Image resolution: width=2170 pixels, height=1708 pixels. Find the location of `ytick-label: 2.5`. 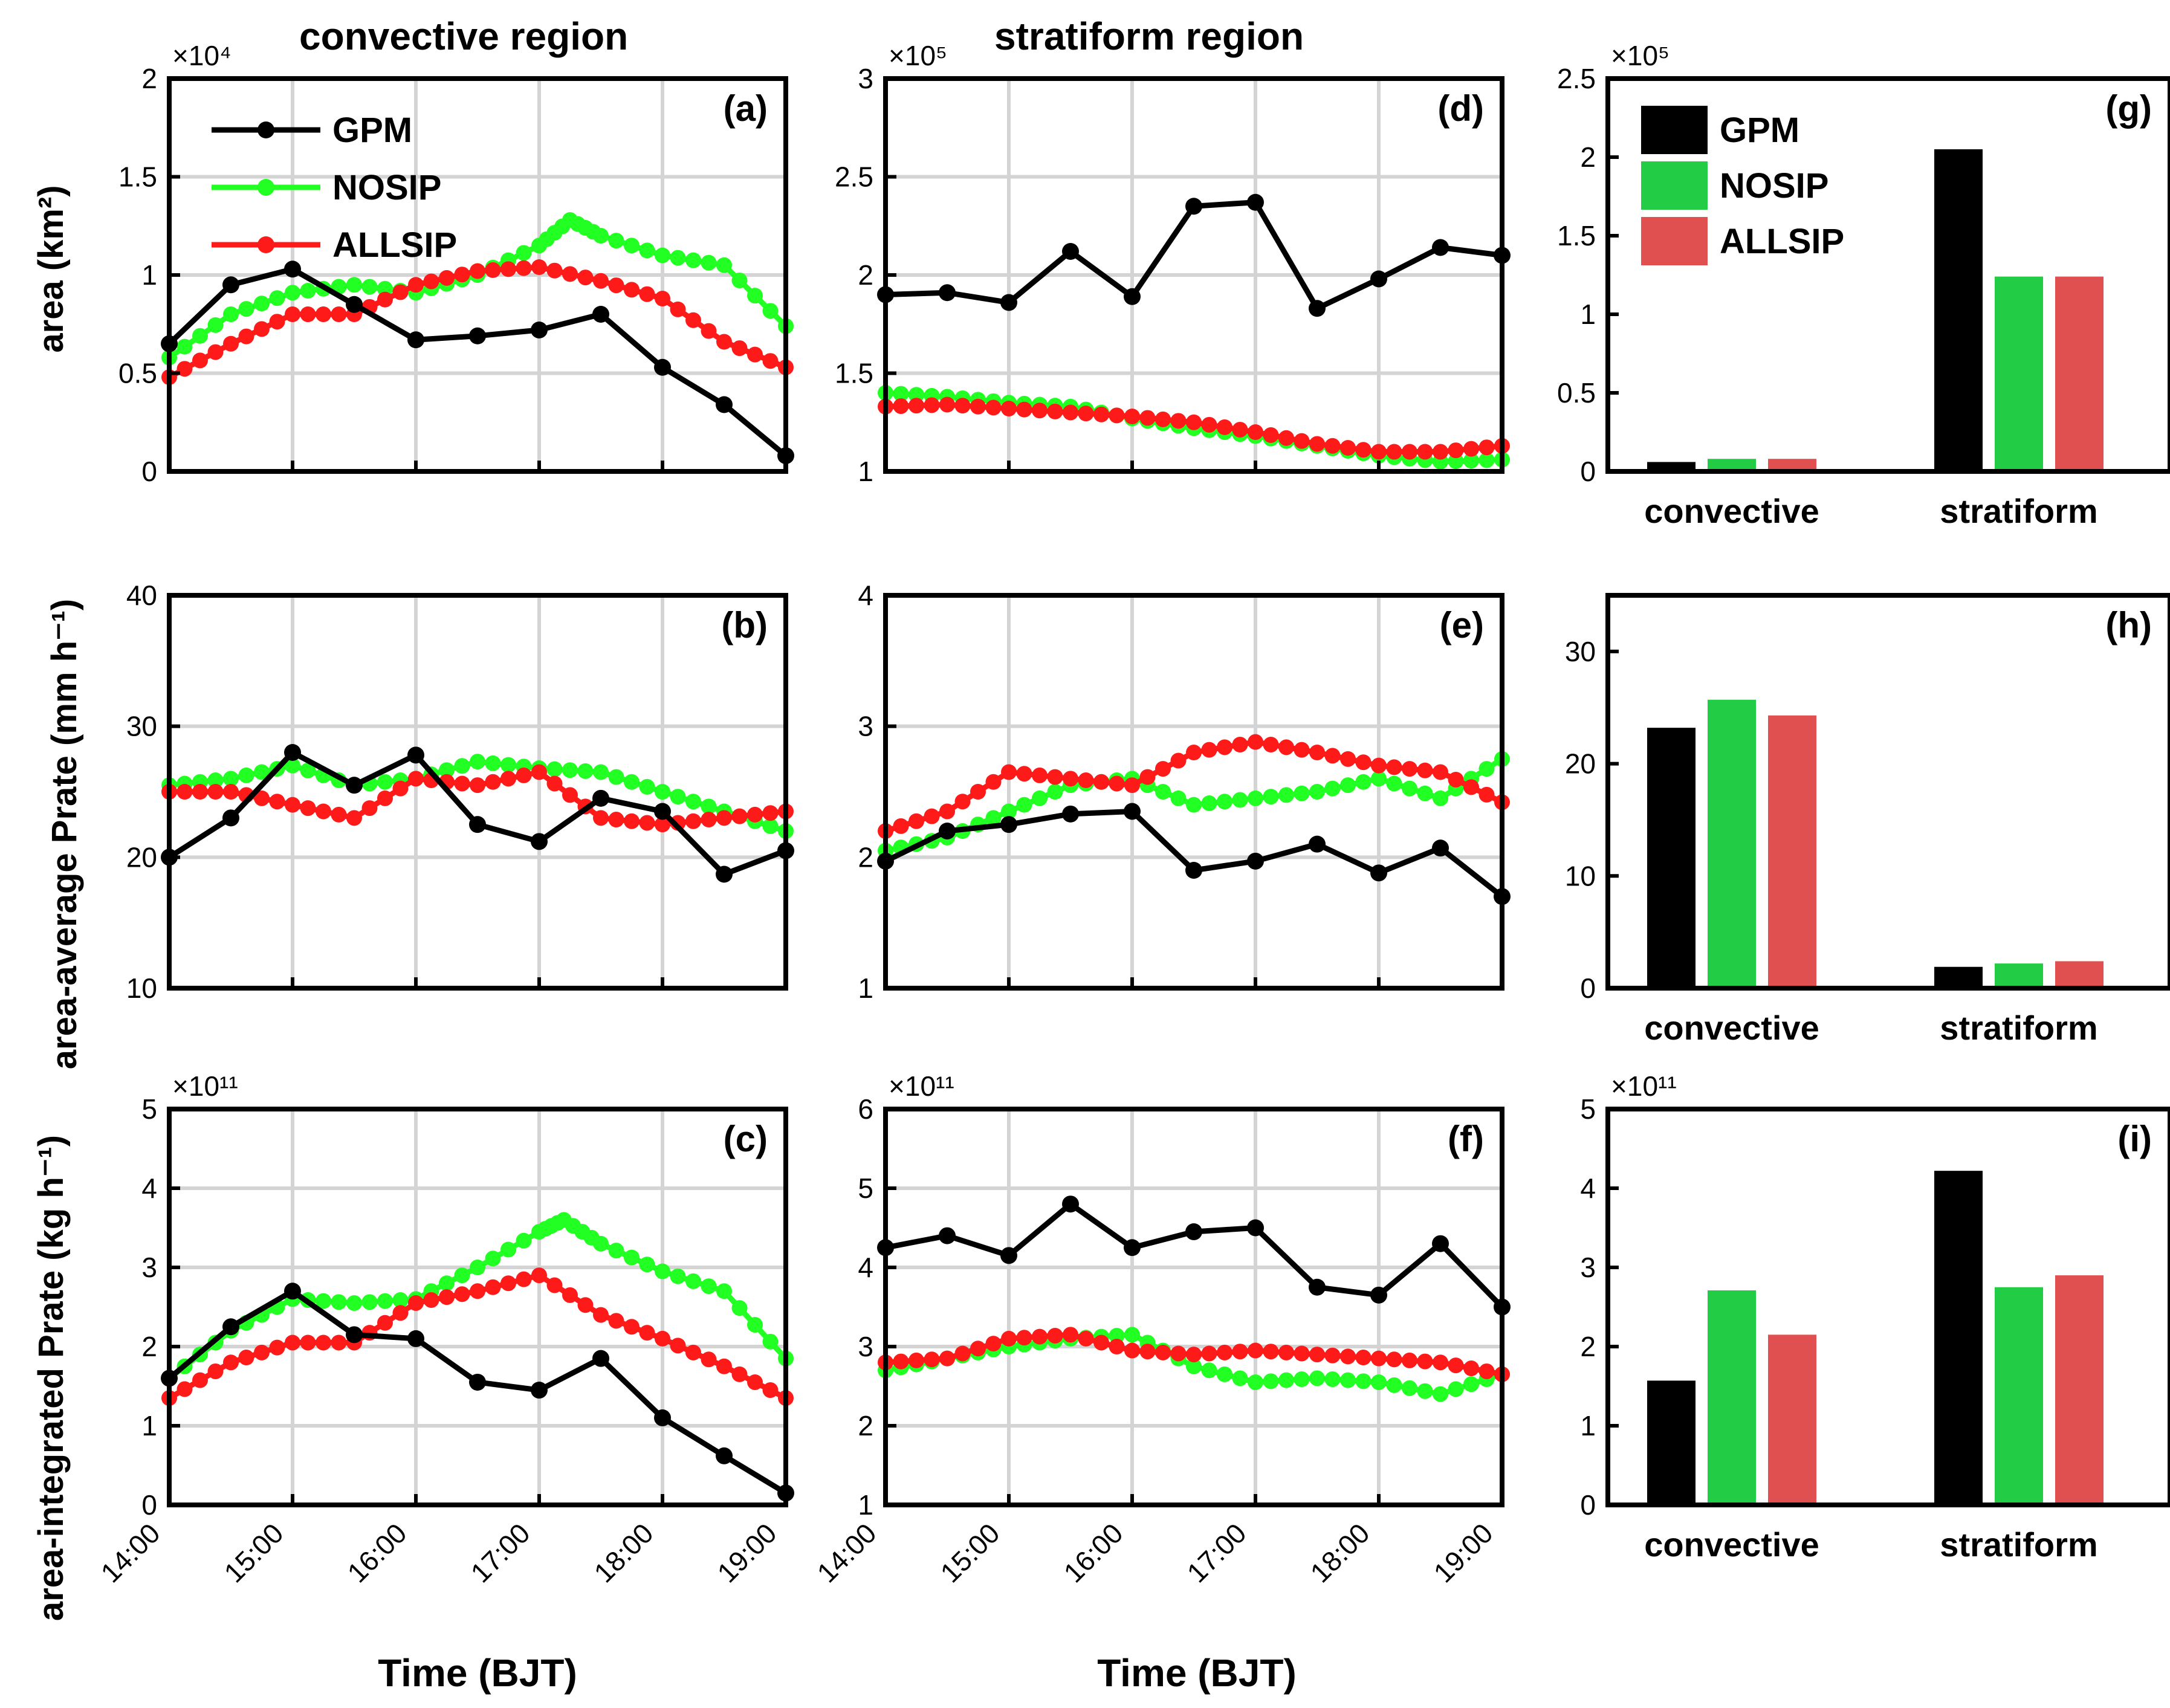

ytick-label: 2.5 is located at coordinates (1576, 79).